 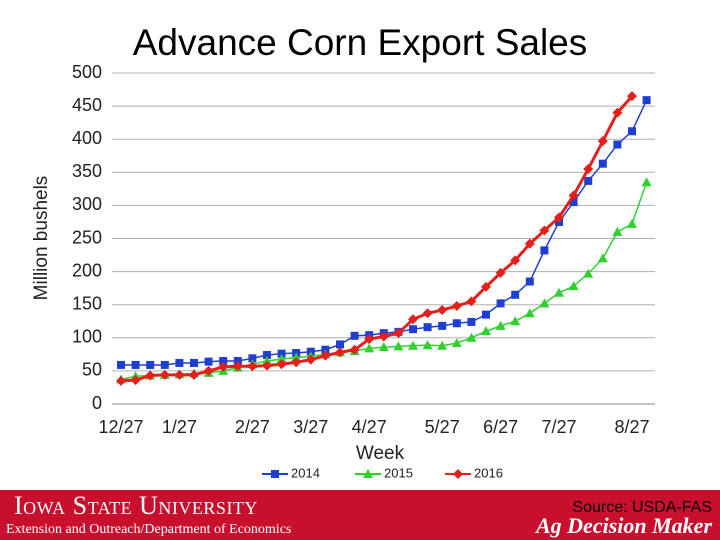 What do you see at coordinates (87, 105) in the screenshot?
I see `y-tick-label: 450` at bounding box center [87, 105].